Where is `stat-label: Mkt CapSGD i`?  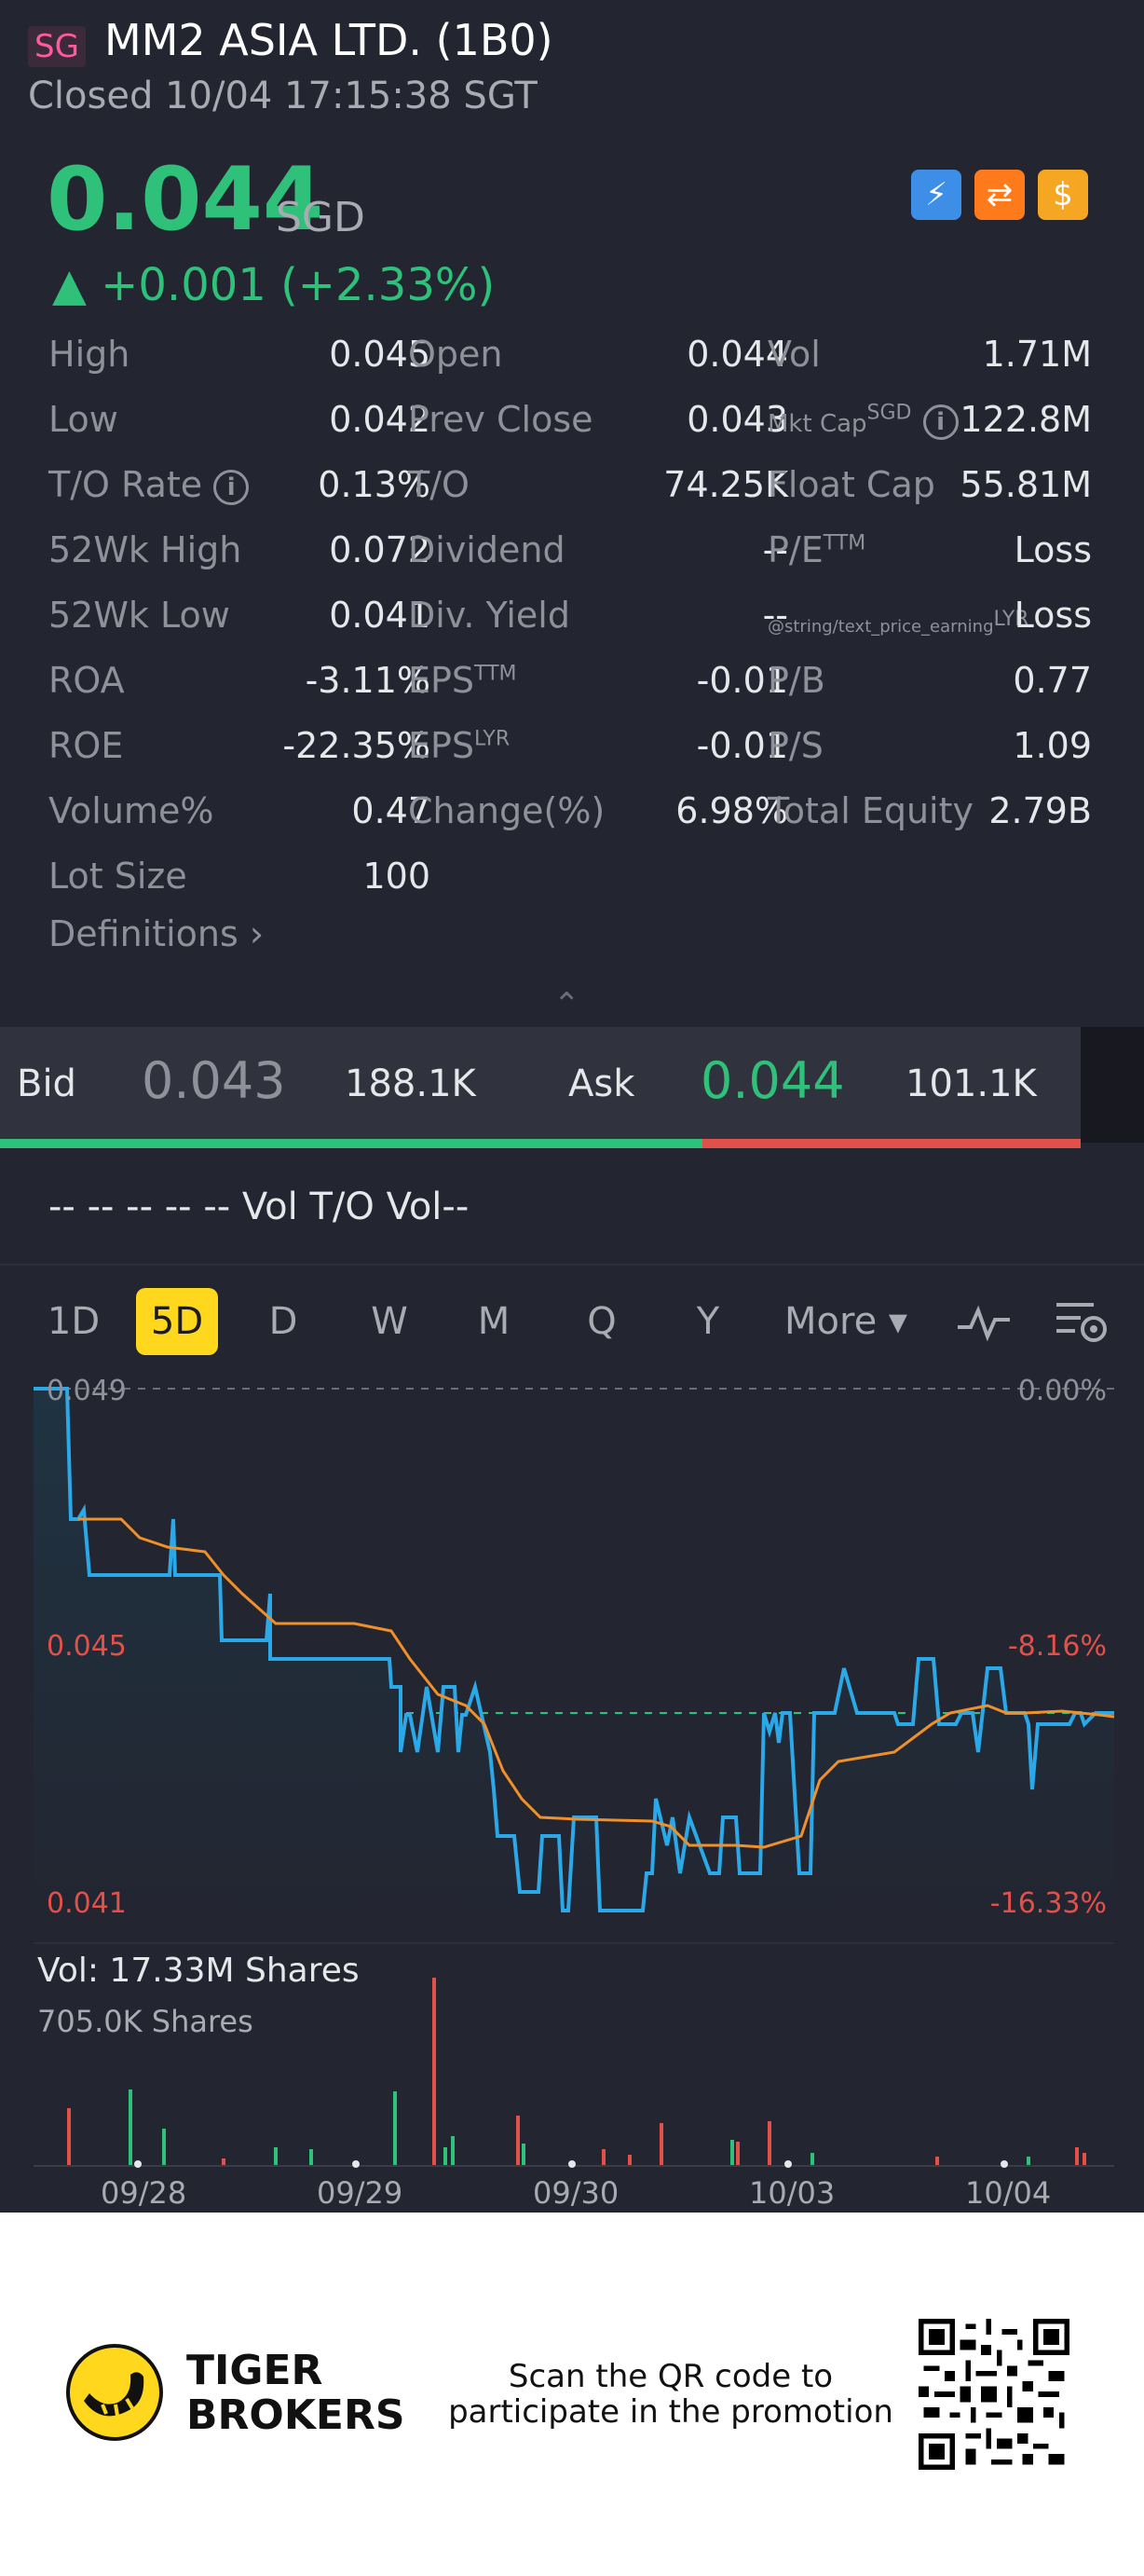
stat-label: Mkt CapSGD i is located at coordinates (863, 419).